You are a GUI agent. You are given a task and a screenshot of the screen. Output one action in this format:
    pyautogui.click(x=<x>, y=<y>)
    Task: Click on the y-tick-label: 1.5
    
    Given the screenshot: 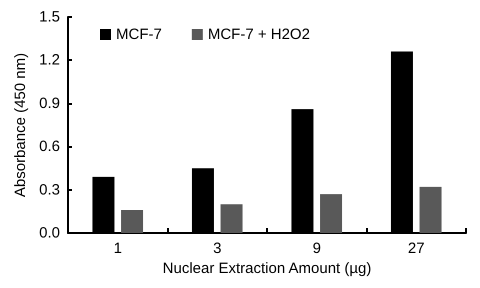 What is the action you would take?
    pyautogui.click(x=49, y=17)
    